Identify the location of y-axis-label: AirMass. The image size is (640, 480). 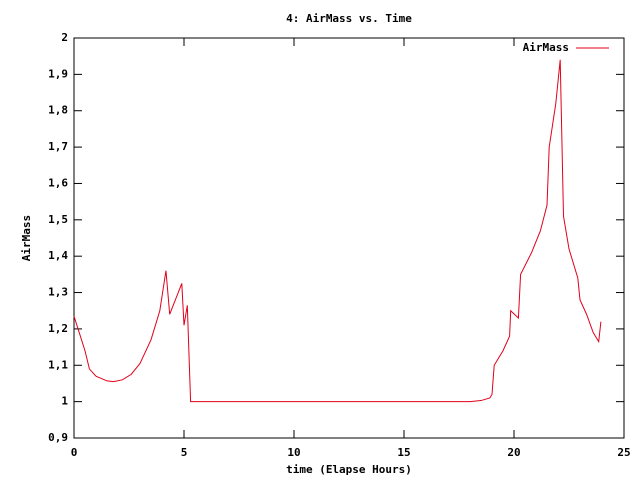
(26, 238).